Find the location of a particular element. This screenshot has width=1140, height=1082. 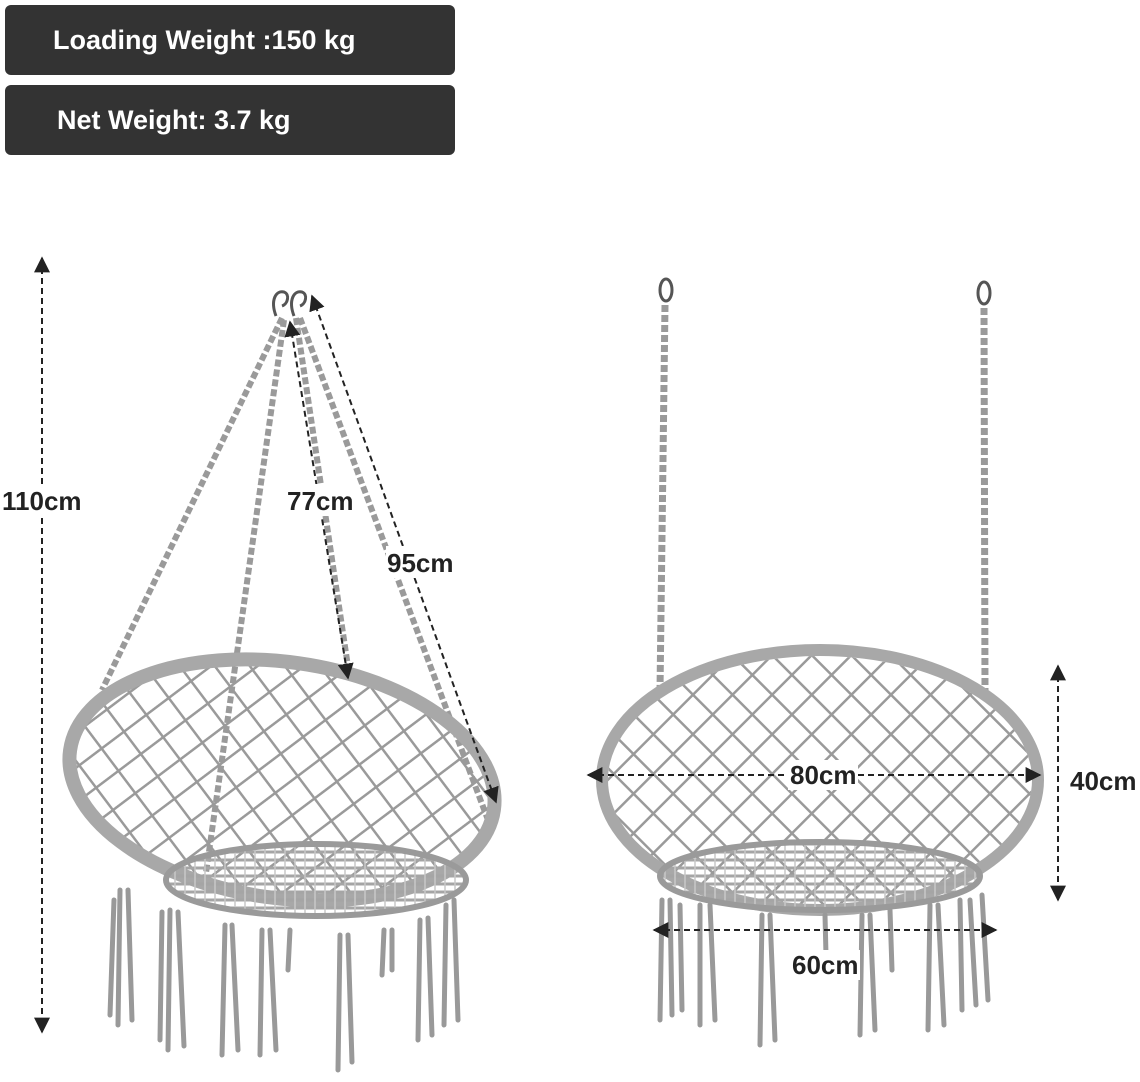

rope-inner-label: 77cm is located at coordinates (320, 501).